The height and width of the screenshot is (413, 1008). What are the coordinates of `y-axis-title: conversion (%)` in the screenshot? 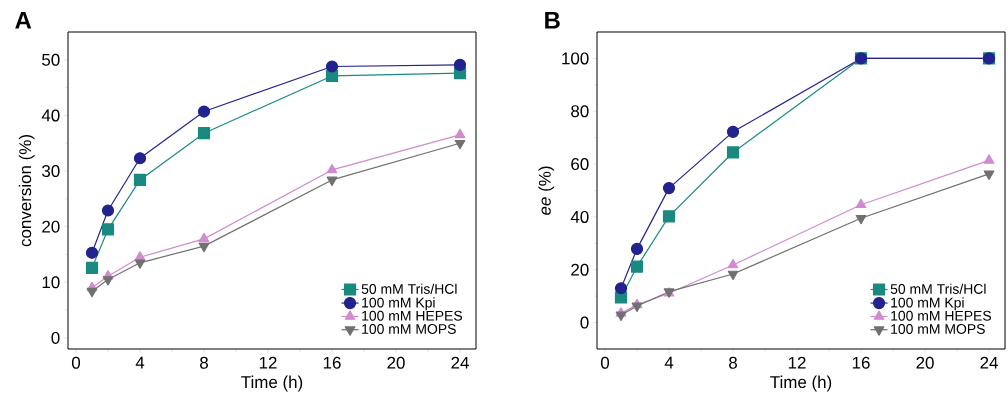 It's located at (26, 191).